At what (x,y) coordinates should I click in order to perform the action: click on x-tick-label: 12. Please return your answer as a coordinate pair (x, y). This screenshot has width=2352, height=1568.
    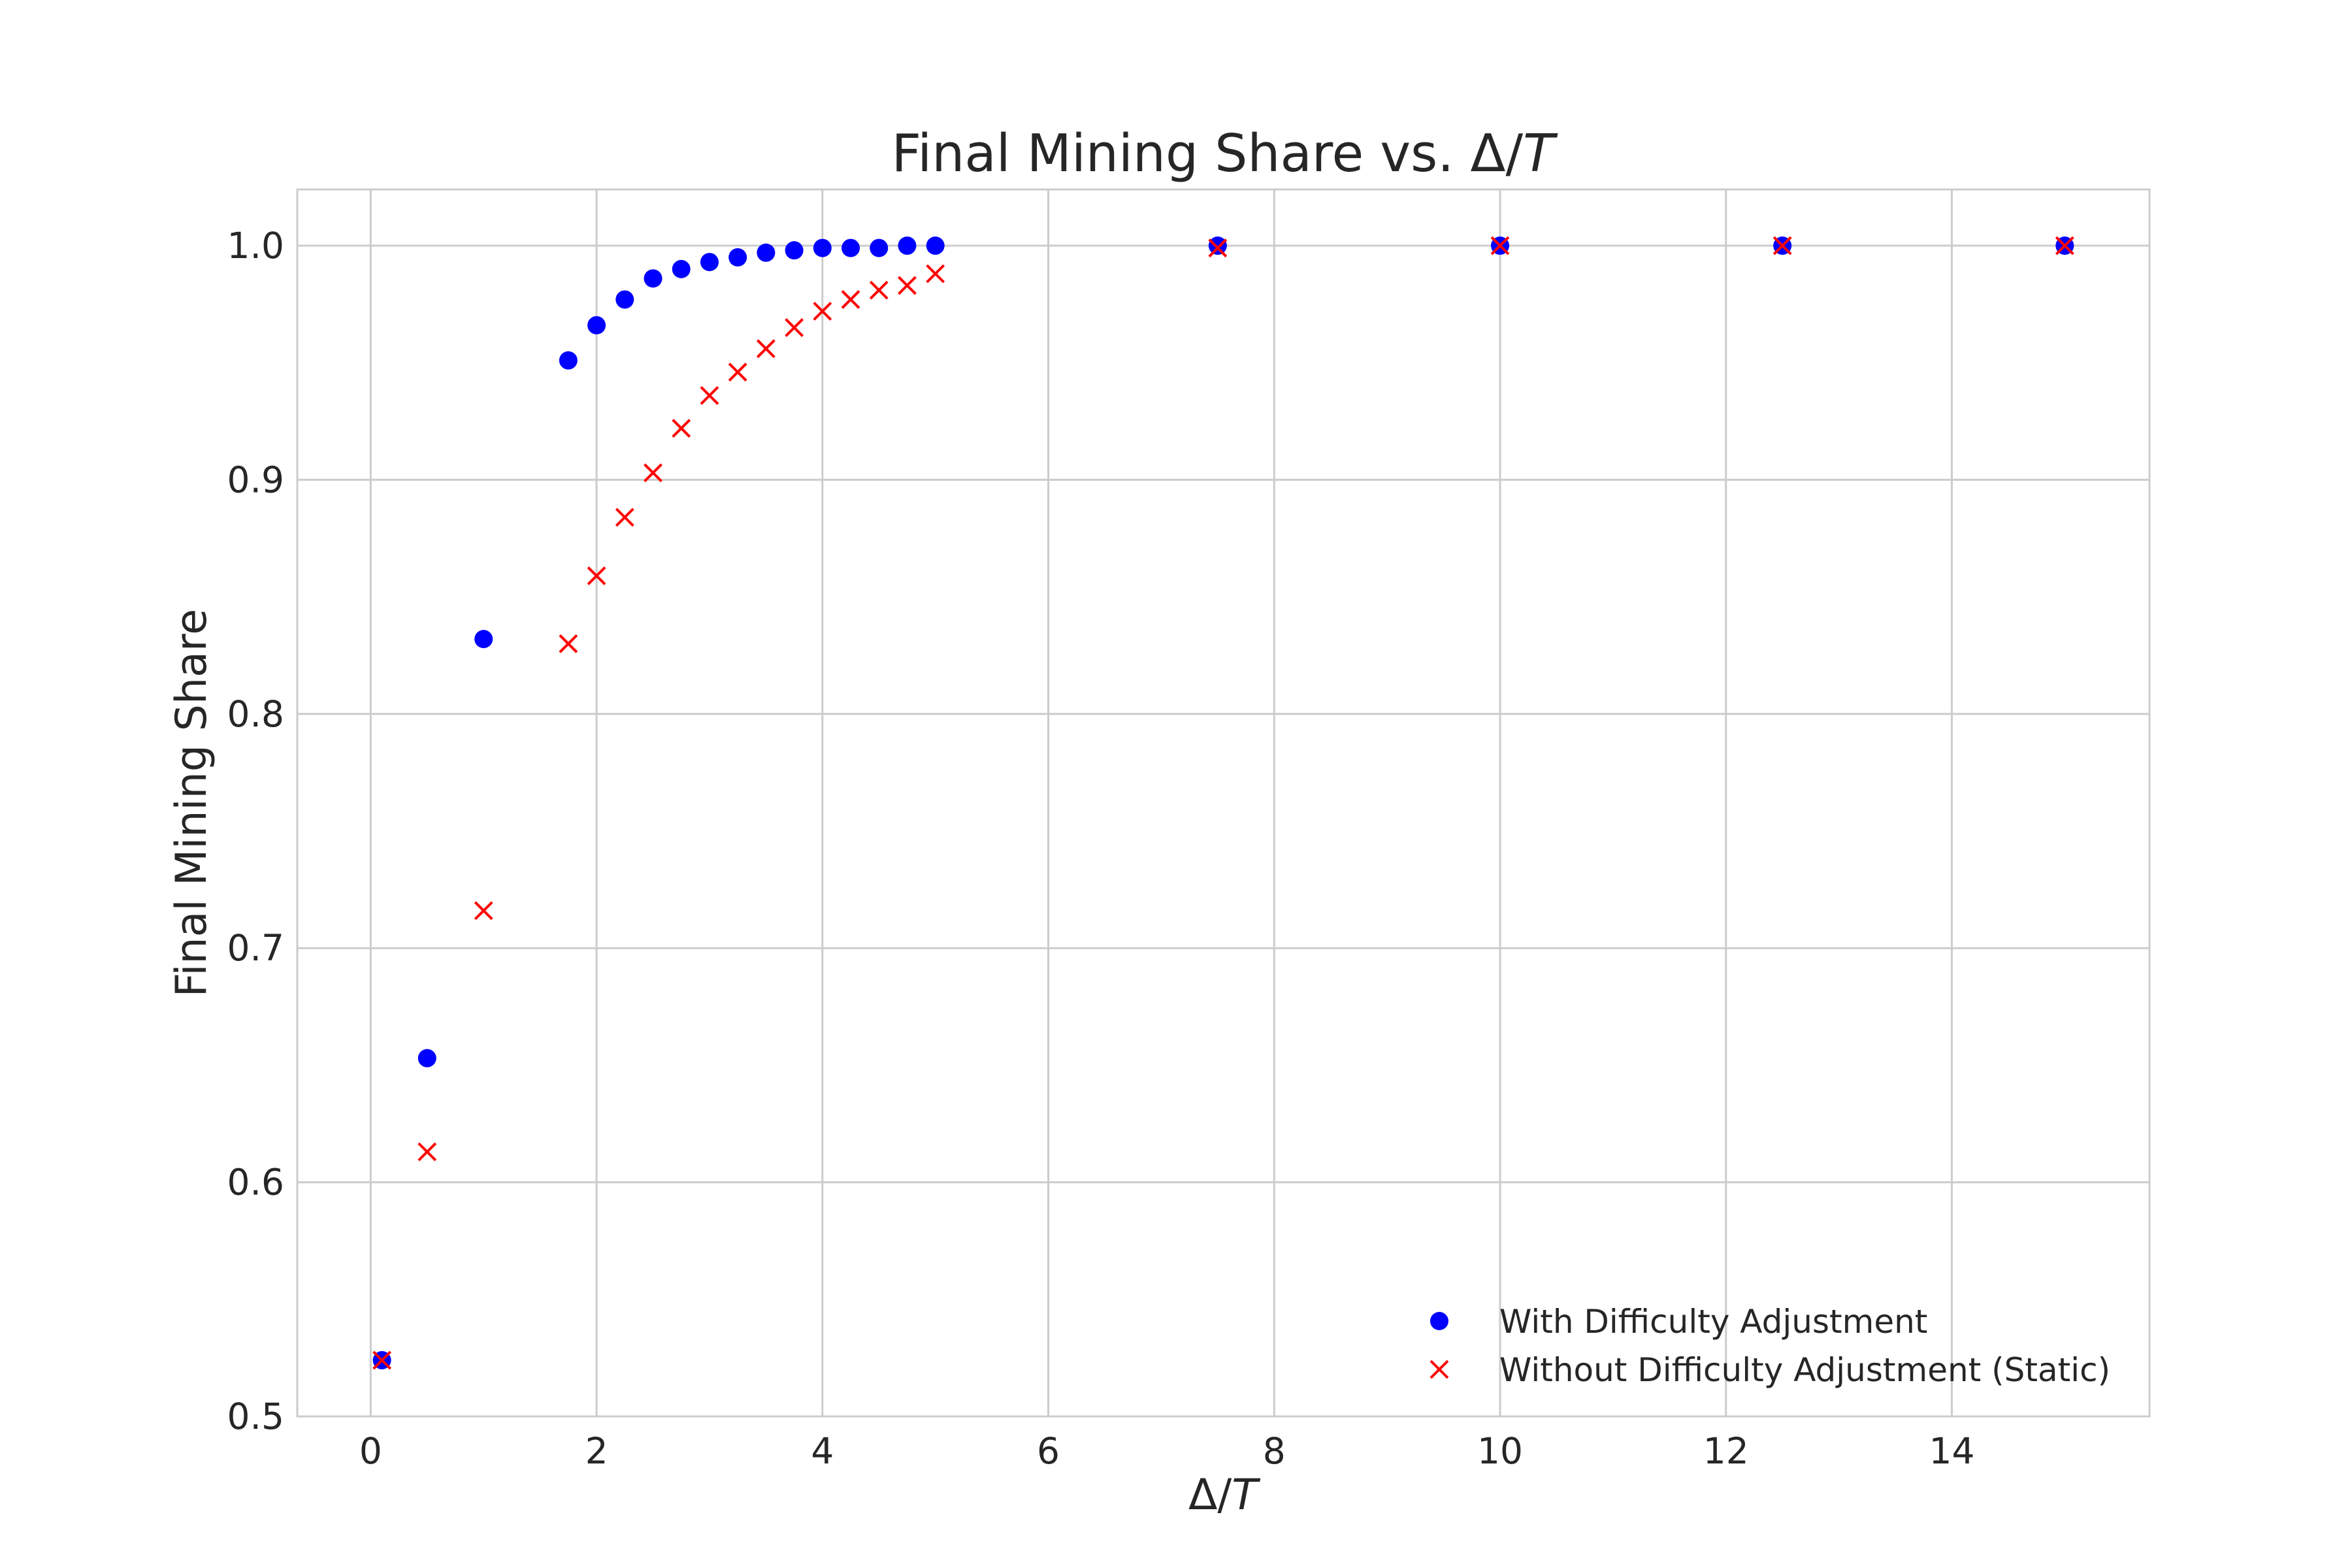
    Looking at the image, I should click on (1726, 1451).